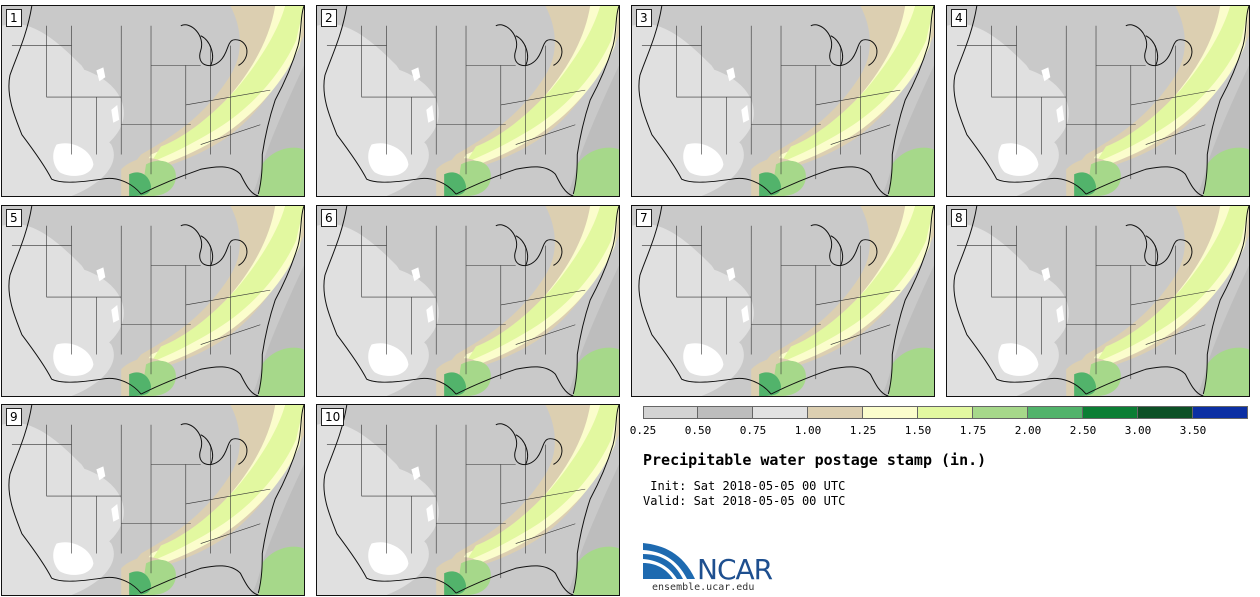  Describe the element at coordinates (698, 430) in the screenshot. I see `legend-tick-label: 0.50` at that location.